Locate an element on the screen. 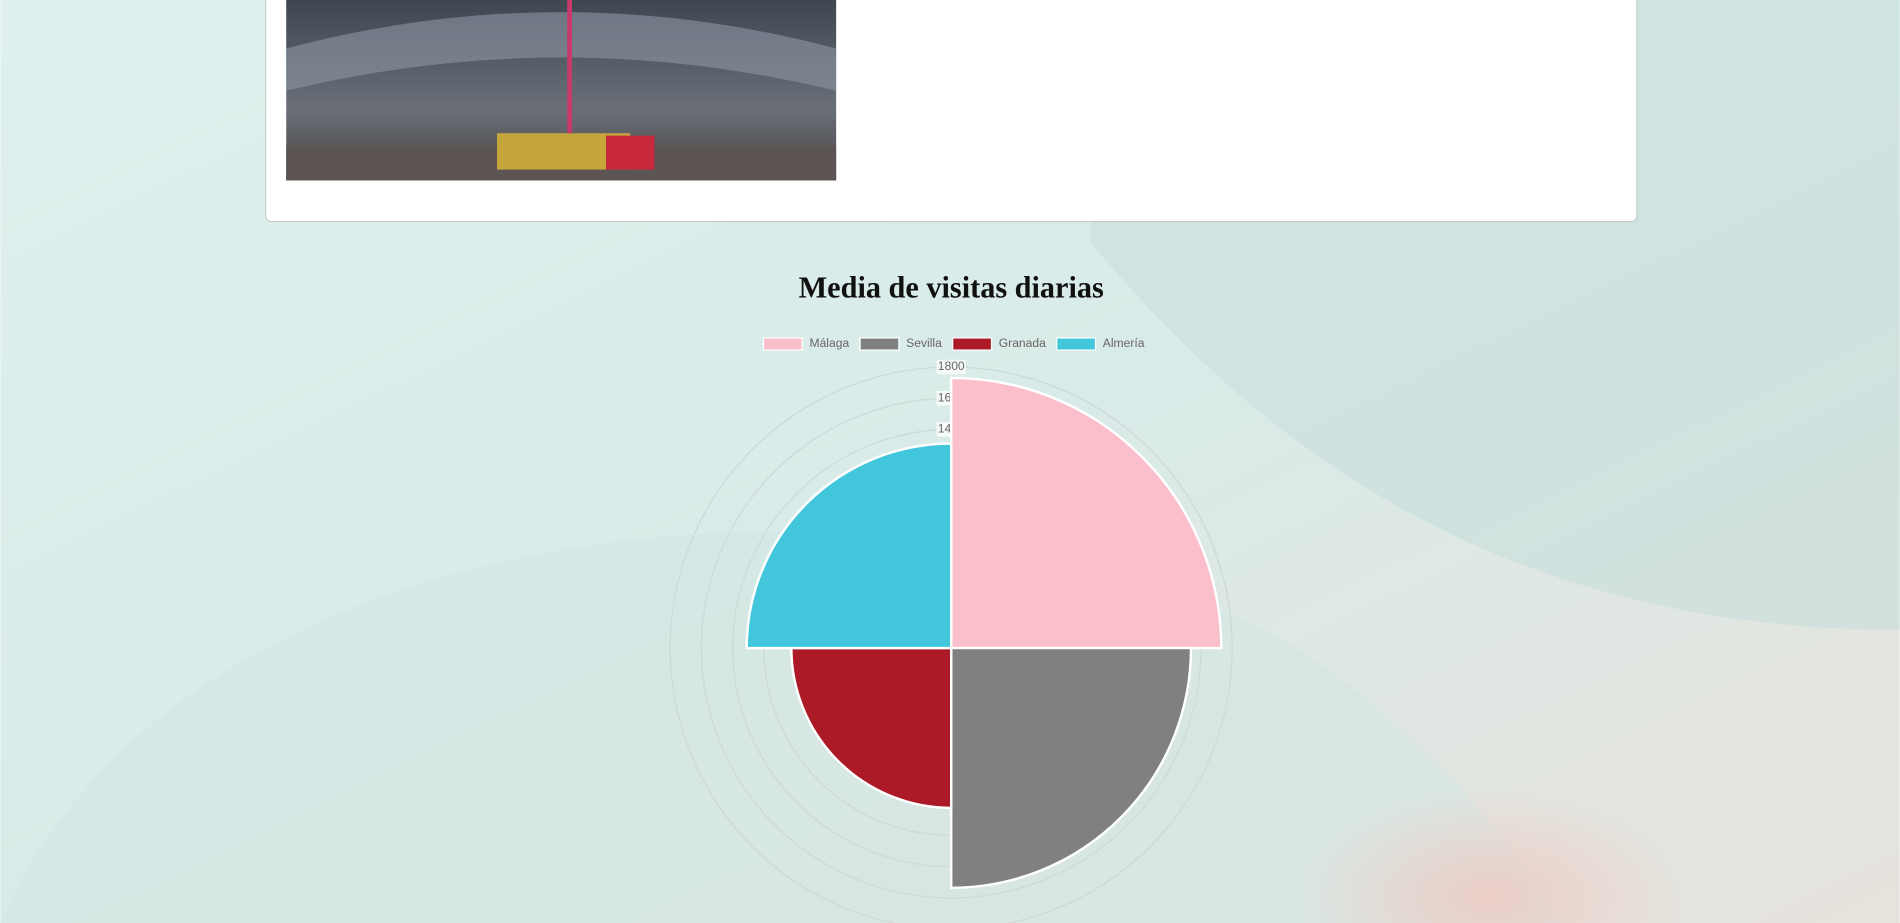 The image size is (1900, 923). chart-title: Media de visitas diarias is located at coordinates (951, 288).